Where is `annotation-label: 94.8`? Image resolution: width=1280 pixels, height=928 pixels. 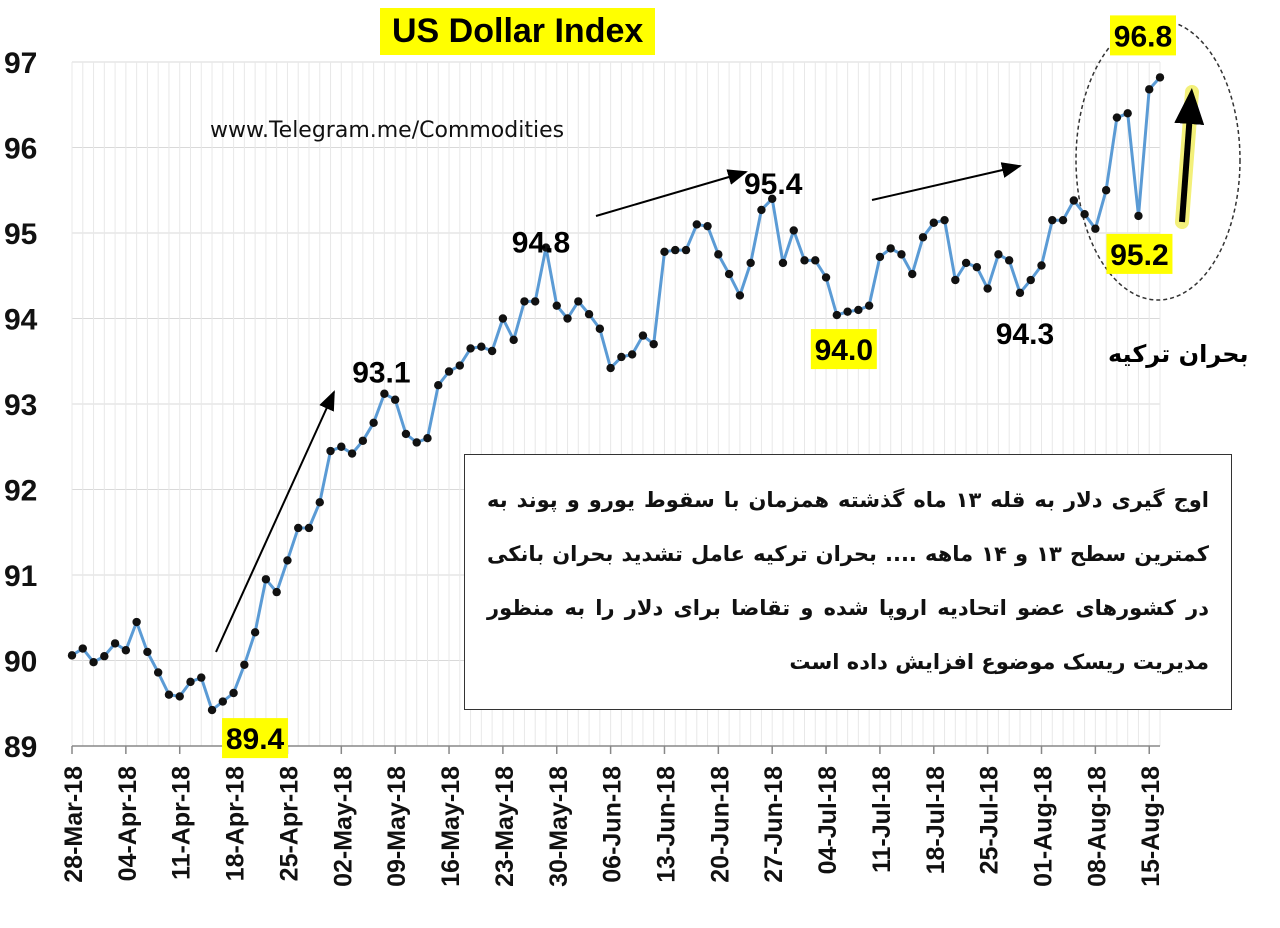
annotation-label: 94.8 is located at coordinates (541, 243).